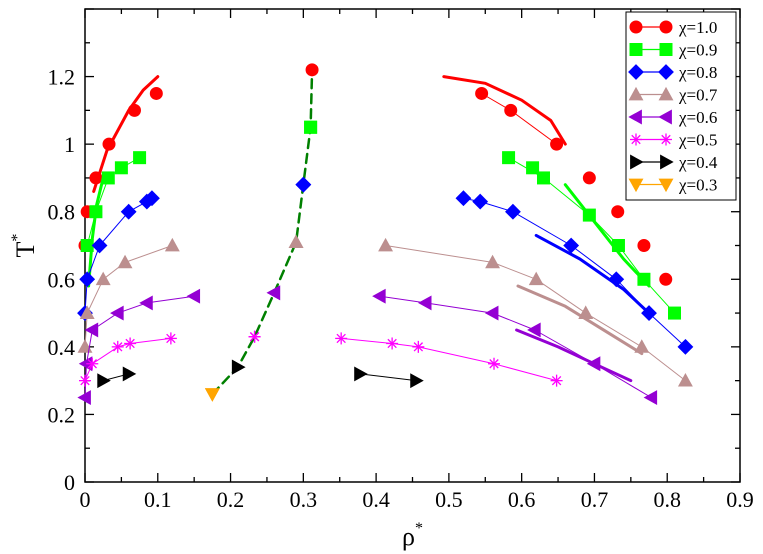 The image size is (763, 554). I want to click on x-axis-label: ρ*, so click(412, 535).